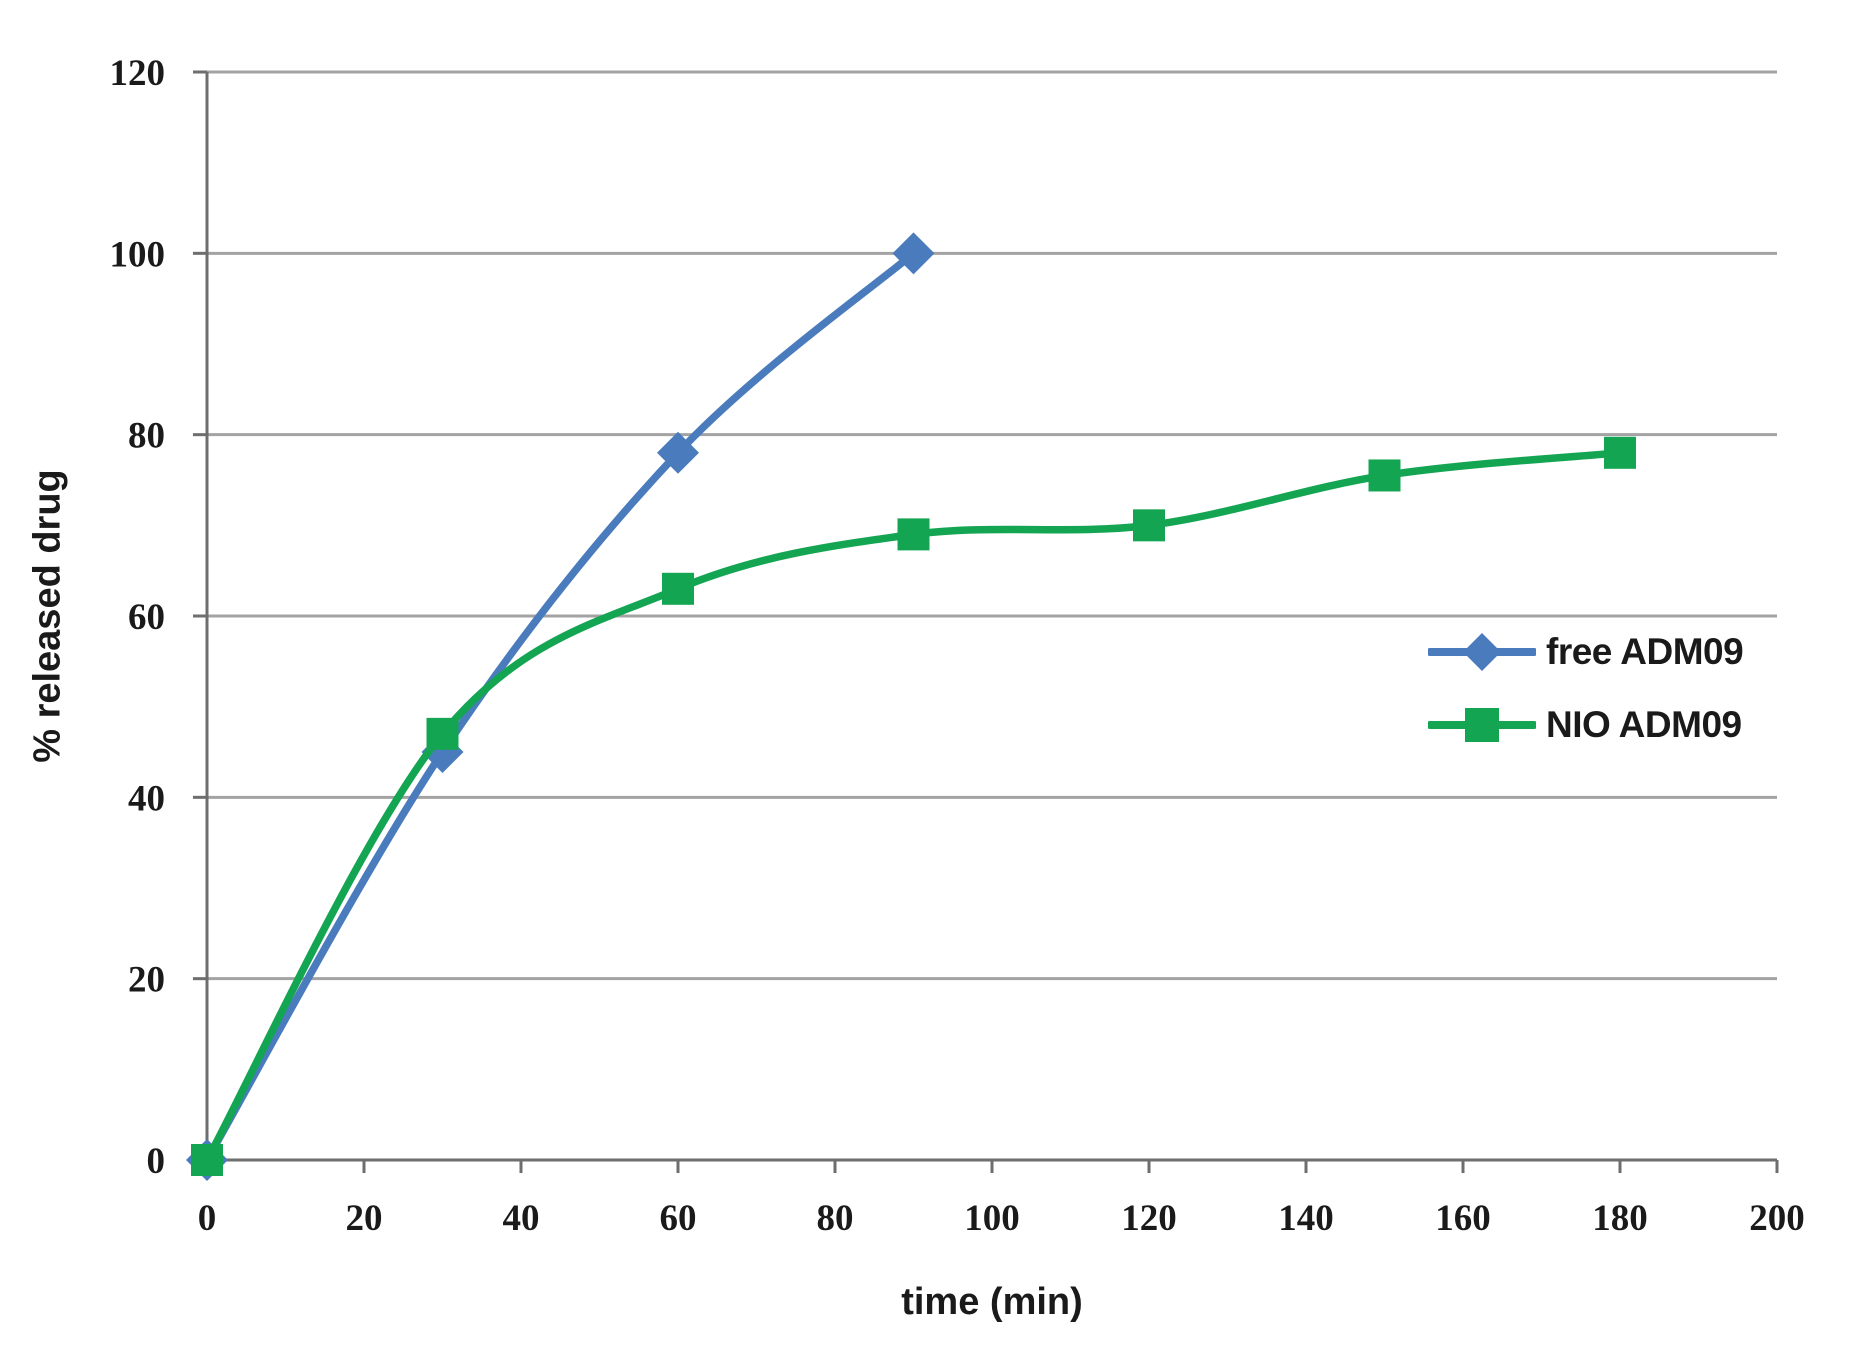 The width and height of the screenshot is (1856, 1360). Describe the element at coordinates (835, 1218) in the screenshot. I see `x-tick-label-80: 80` at that location.